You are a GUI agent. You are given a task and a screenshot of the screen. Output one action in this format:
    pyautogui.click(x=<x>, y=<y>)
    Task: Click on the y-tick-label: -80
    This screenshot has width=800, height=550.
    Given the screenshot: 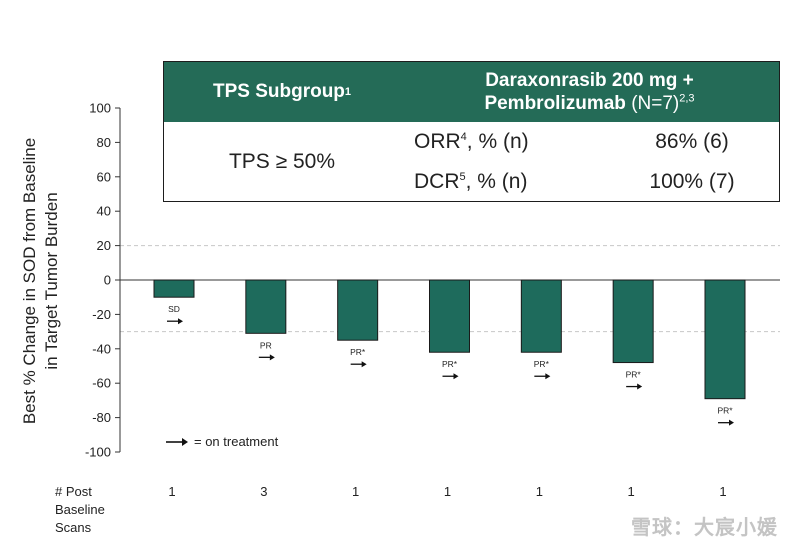 What is the action you would take?
    pyautogui.click(x=101, y=417)
    